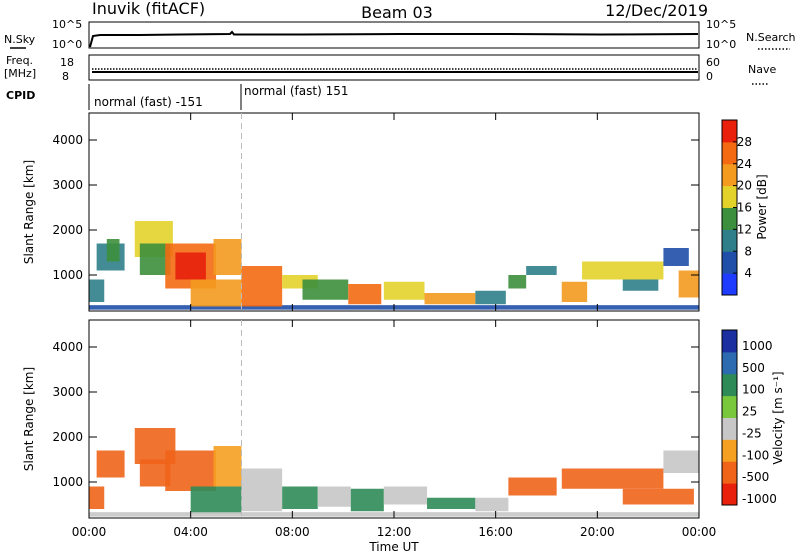  What do you see at coordinates (771, 37) in the screenshot?
I see `nsearch-label: N.Search` at bounding box center [771, 37].